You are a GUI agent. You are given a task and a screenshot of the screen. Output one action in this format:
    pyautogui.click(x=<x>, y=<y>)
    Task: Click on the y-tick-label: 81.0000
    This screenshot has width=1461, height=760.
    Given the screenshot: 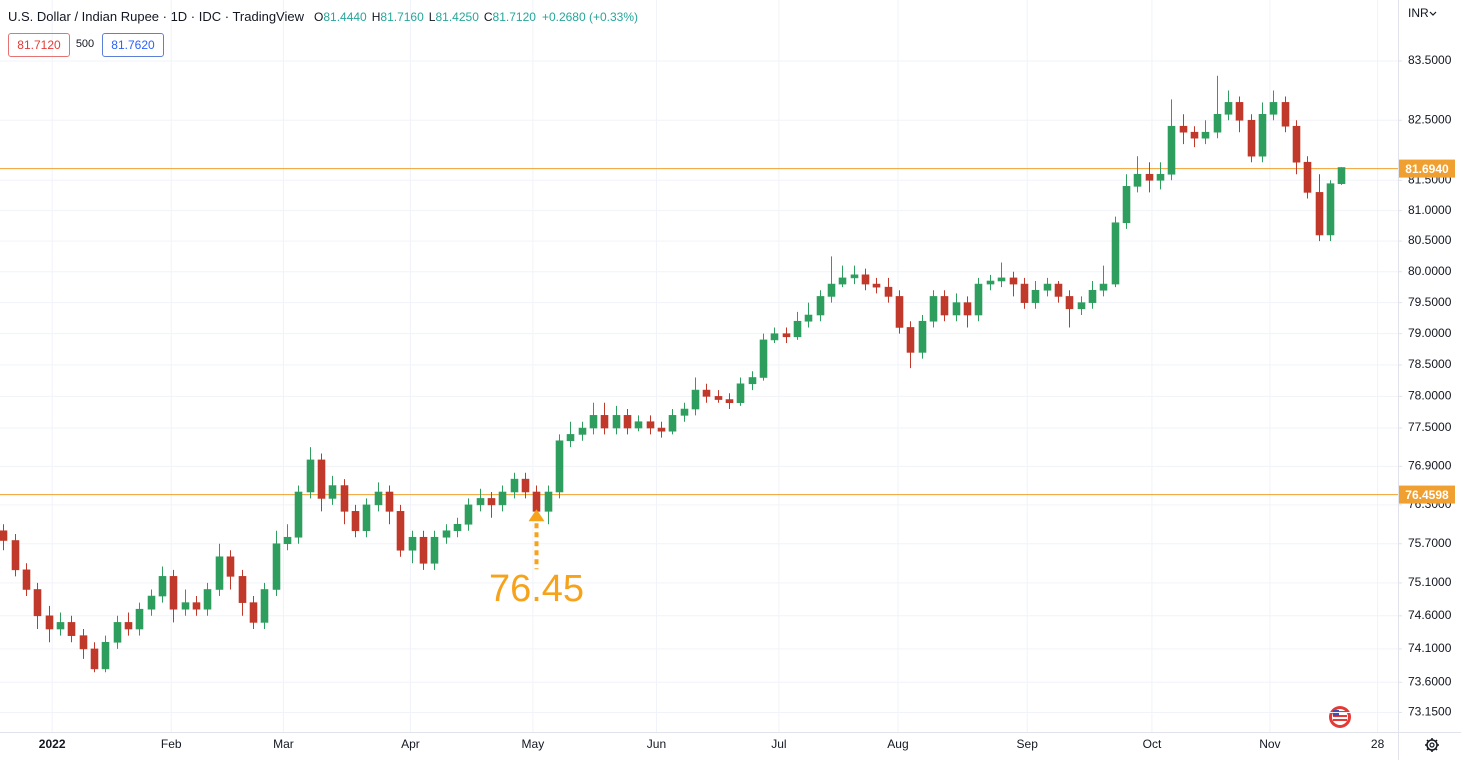 What is the action you would take?
    pyautogui.click(x=1430, y=210)
    